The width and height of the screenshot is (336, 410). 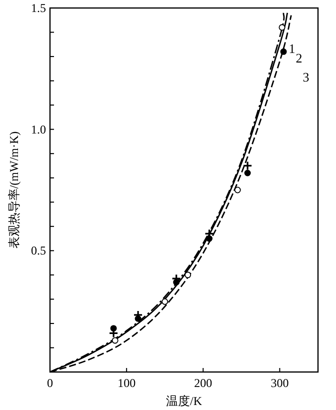 What do you see at coordinates (184, 401) in the screenshot?
I see `x-axis-title: 温度/K` at bounding box center [184, 401].